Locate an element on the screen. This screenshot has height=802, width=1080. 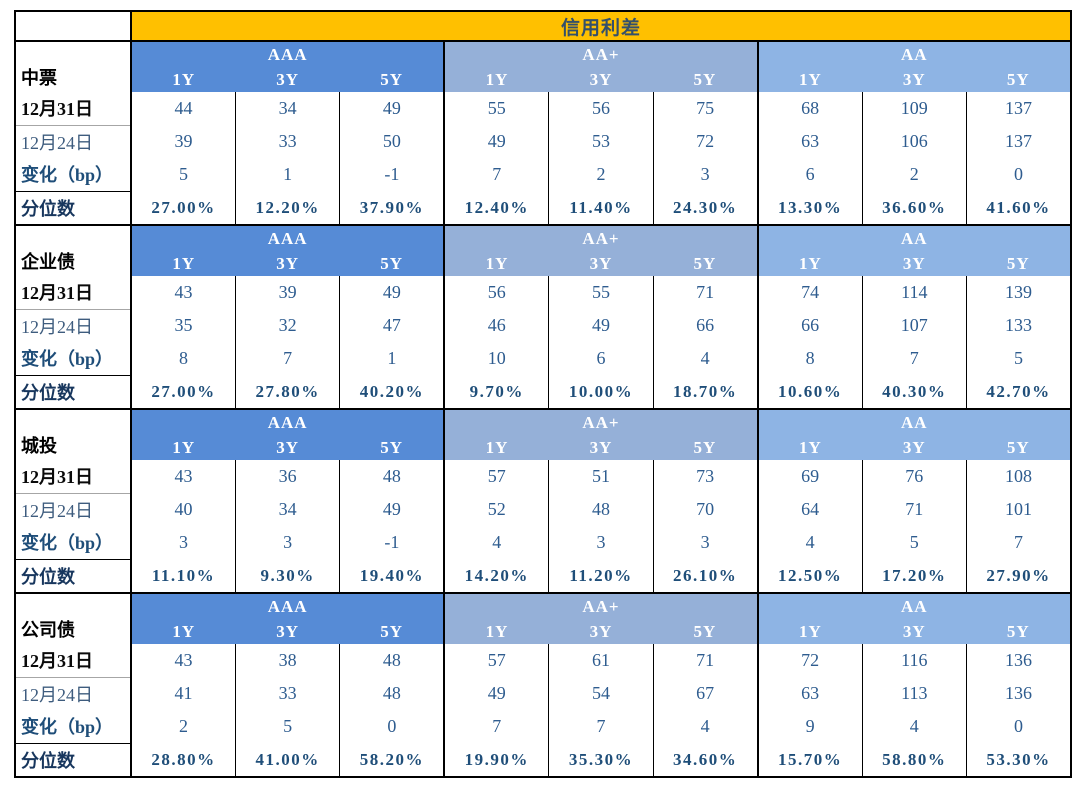
value-cell: 66 is located at coordinates (809, 325).